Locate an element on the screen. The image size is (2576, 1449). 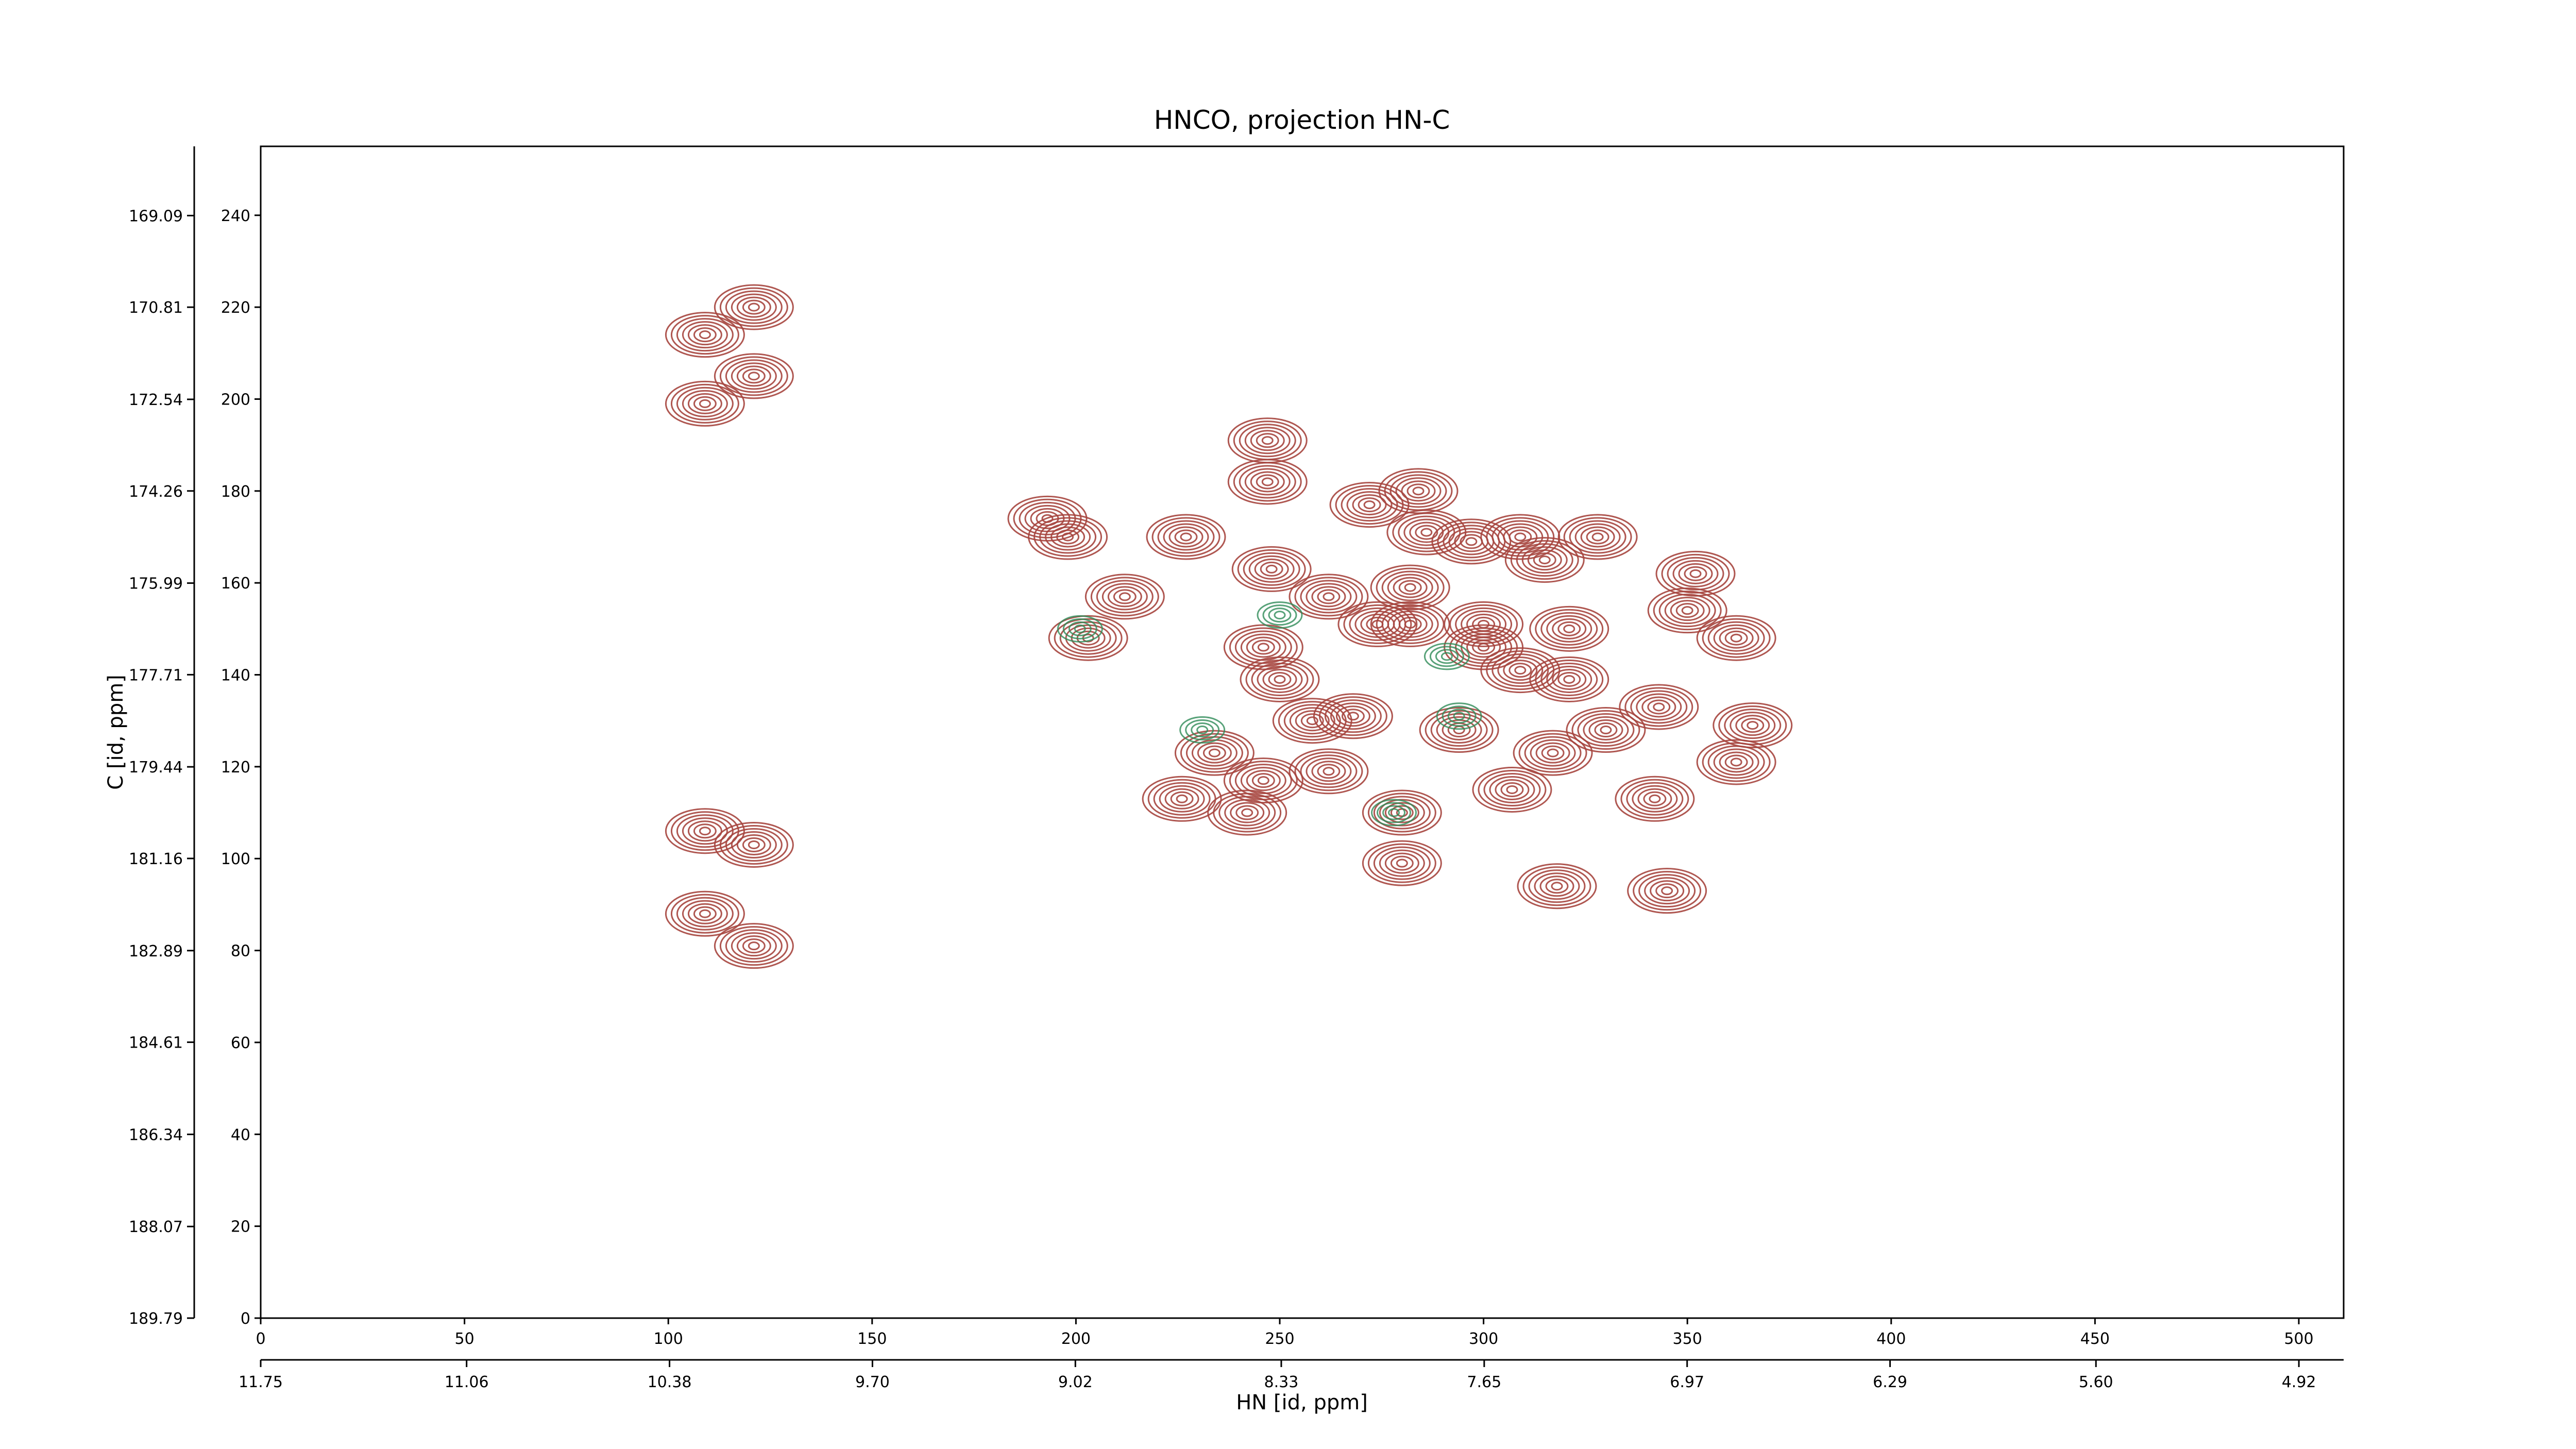
y-tick-label: 240 is located at coordinates (235, 216).